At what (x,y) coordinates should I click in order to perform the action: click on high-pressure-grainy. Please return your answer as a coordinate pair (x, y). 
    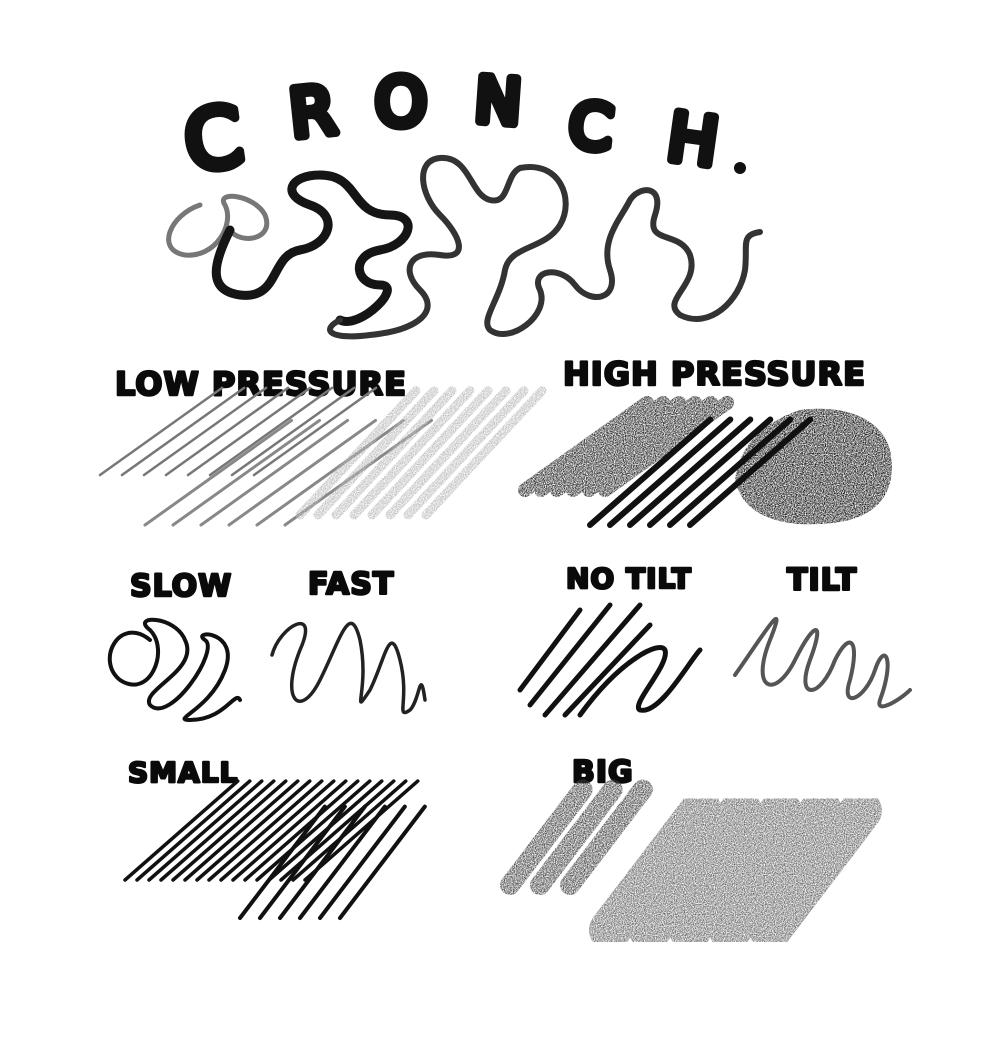
    Looking at the image, I should click on (626, 446).